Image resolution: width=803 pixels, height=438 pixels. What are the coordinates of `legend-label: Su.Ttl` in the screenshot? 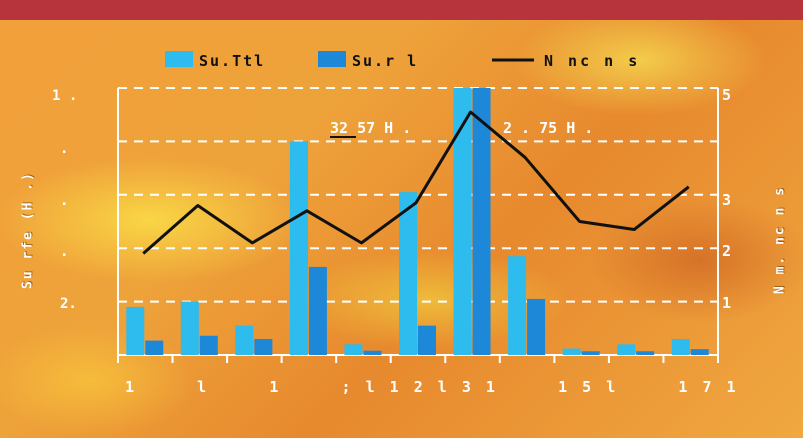 It's located at (232, 61).